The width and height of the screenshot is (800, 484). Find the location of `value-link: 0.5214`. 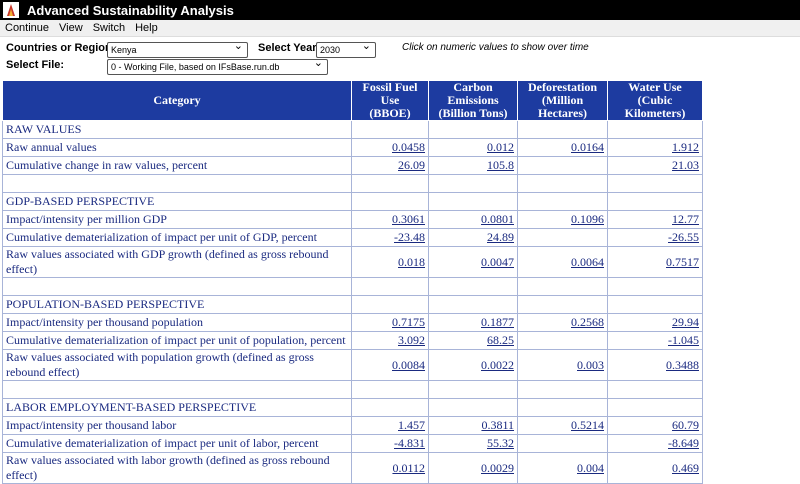

value-link: 0.5214 is located at coordinates (587, 425).